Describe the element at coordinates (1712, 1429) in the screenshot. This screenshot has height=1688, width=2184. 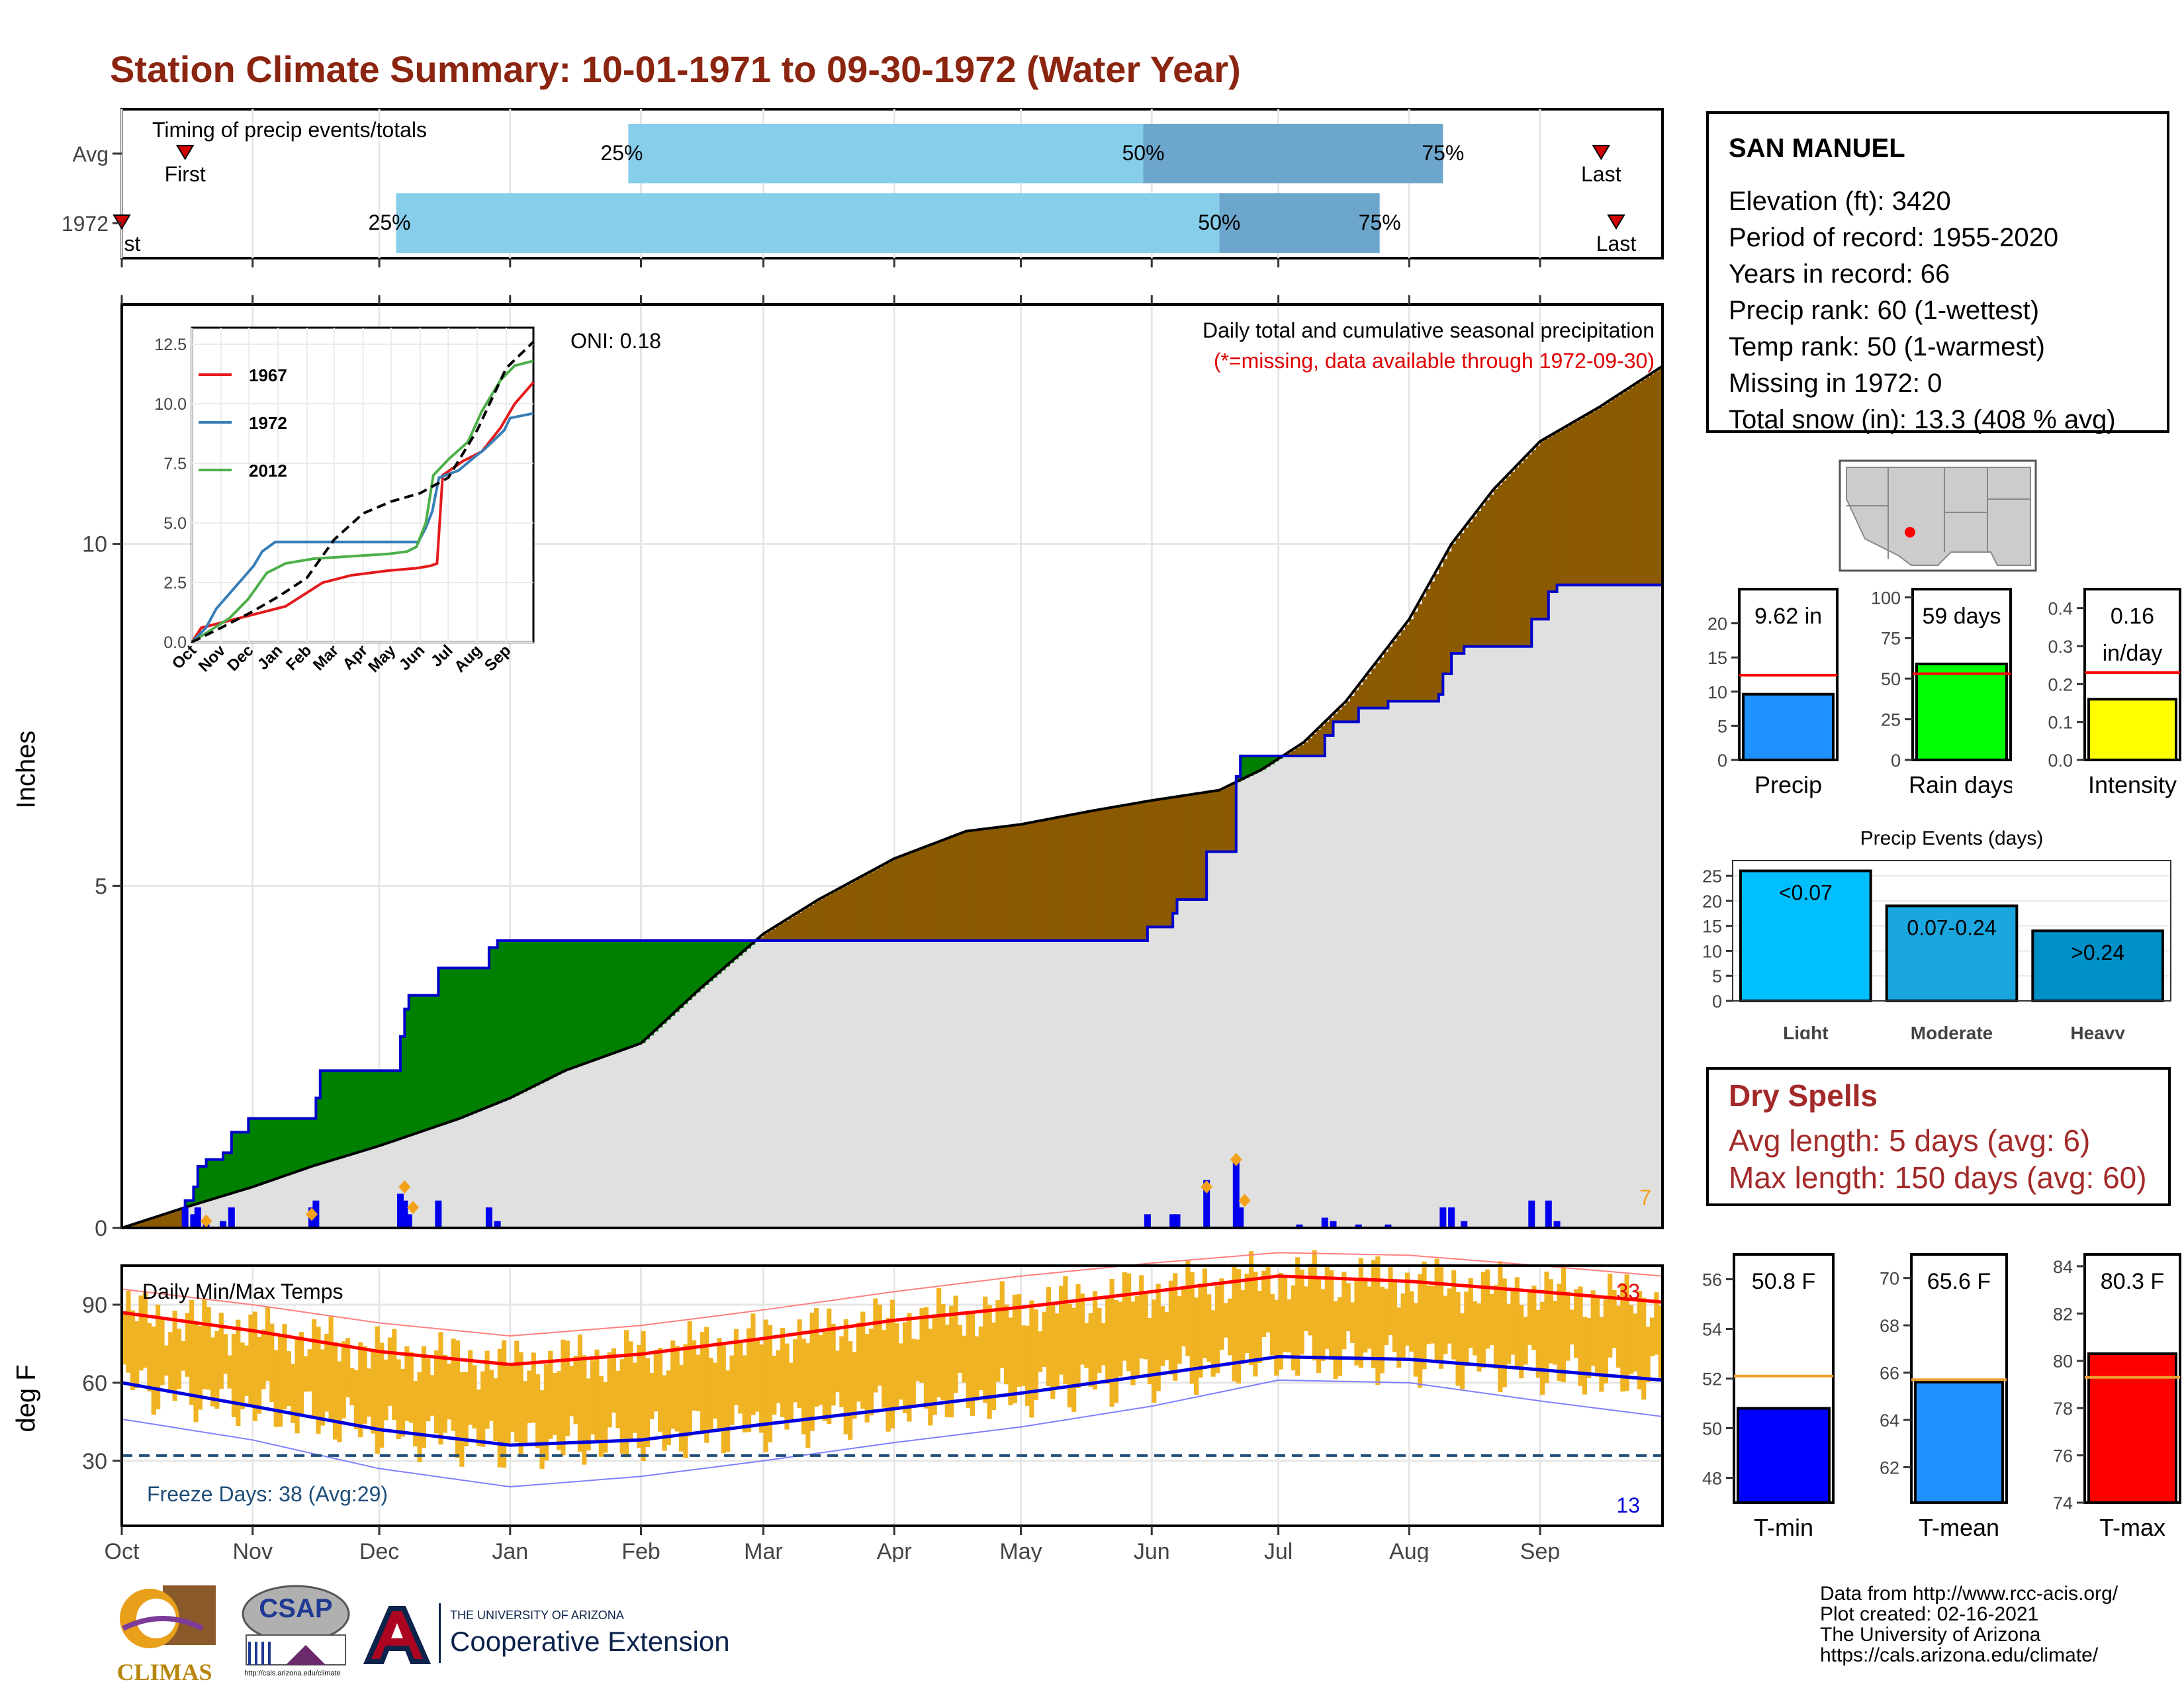
I see `small-y-tick-label: 50` at that location.